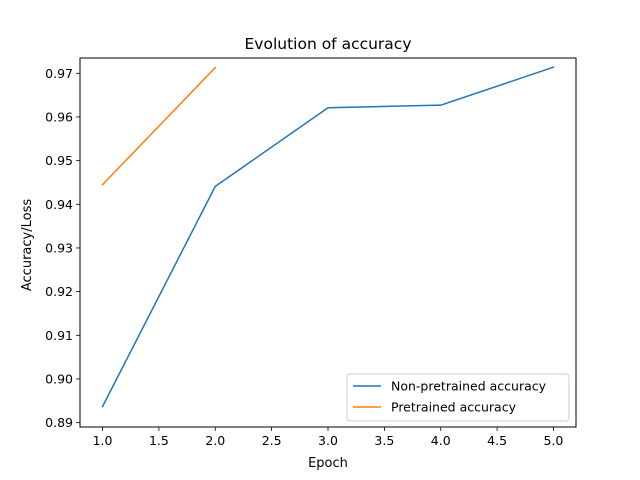 The image size is (640, 480). I want to click on y-tick-label: 0.97, so click(59, 73).